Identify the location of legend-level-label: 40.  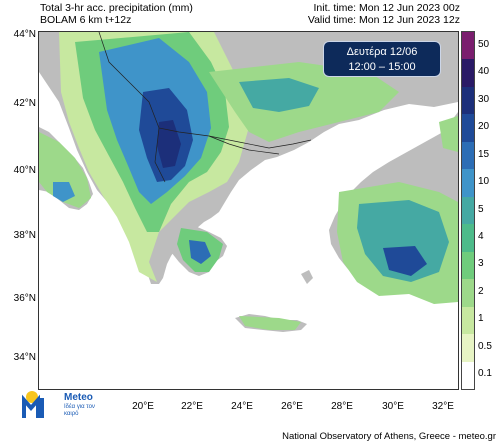
(484, 72).